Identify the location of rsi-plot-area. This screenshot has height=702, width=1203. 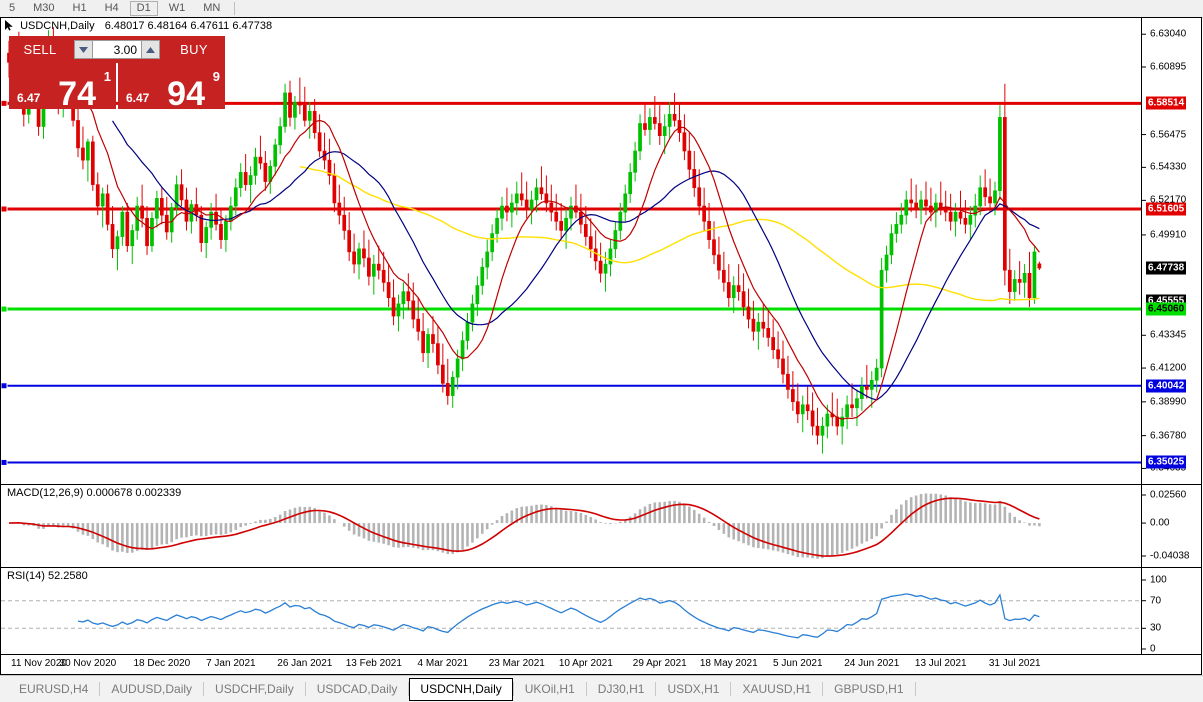
(571, 611).